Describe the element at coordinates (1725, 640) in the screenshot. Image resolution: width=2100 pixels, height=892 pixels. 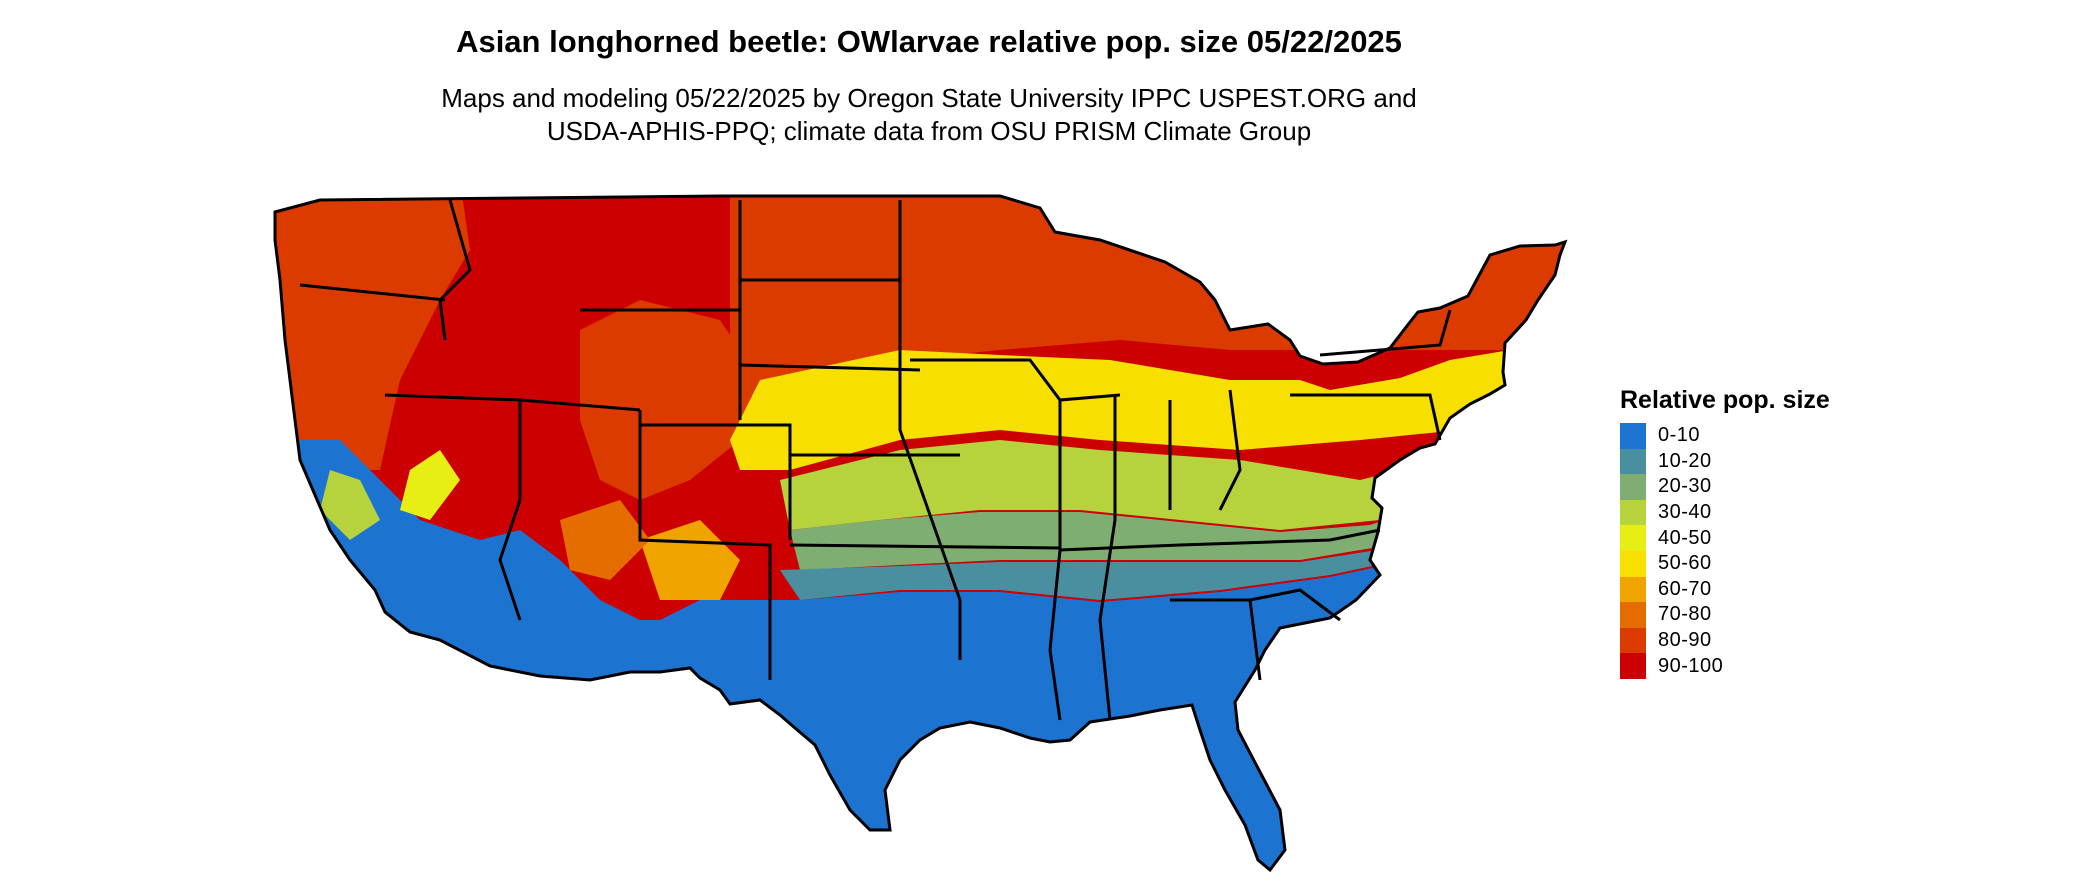
I see `legend-item: 80-90` at that location.